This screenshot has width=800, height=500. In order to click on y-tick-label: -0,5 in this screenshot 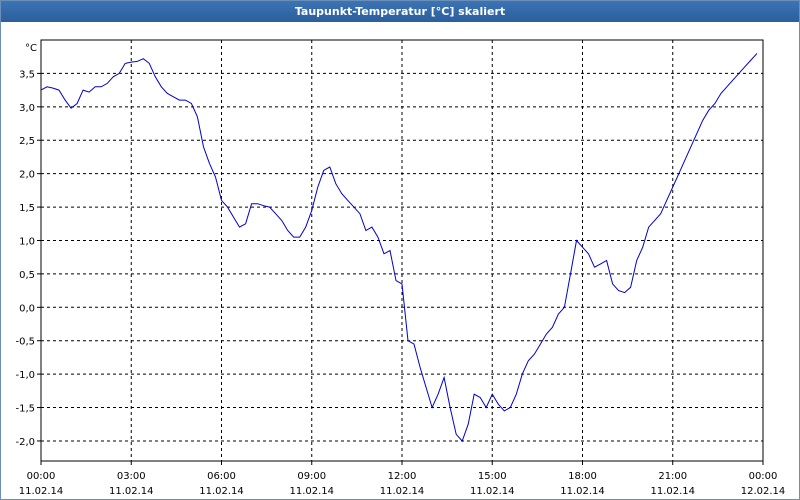, I will do `click(25, 342)`.